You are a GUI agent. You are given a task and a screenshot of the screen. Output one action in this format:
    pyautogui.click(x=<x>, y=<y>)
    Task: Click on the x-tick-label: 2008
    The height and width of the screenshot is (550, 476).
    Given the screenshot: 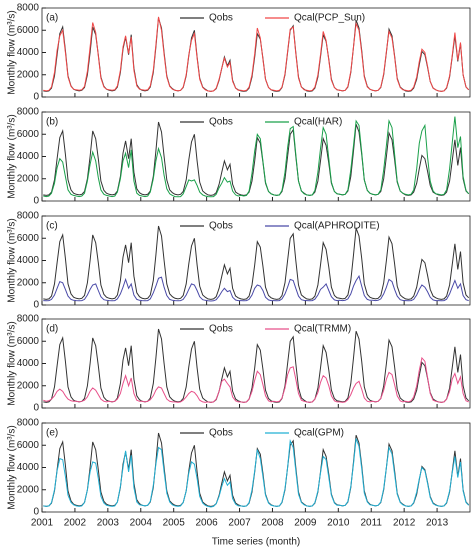 What is the action you would take?
    pyautogui.click(x=272, y=523)
    